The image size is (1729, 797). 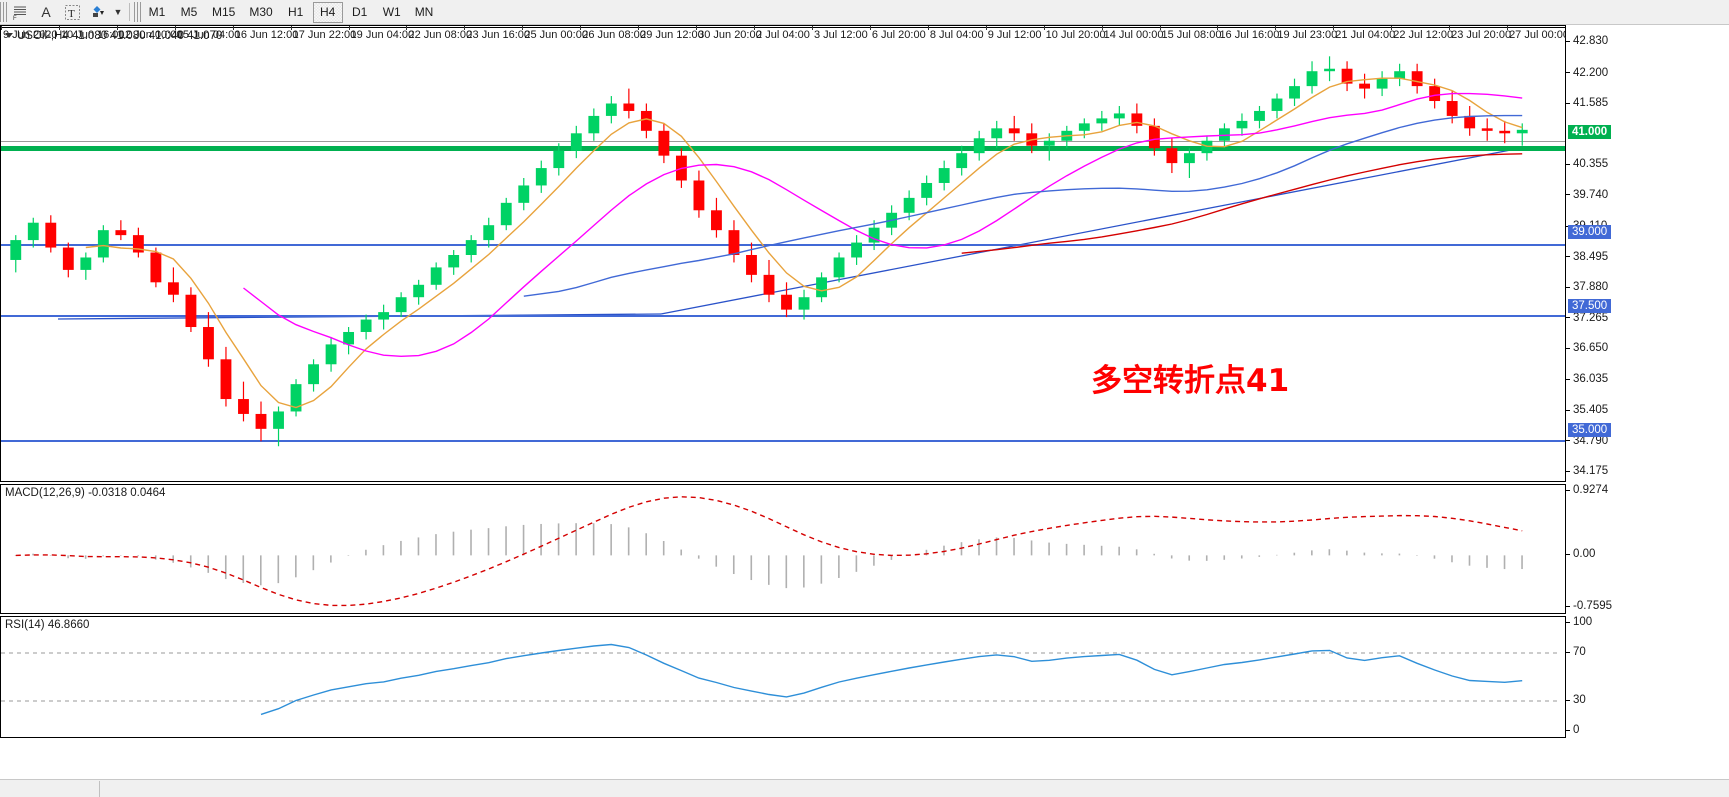 What do you see at coordinates (1587, 103) in the screenshot?
I see `price-tick-41.585: 41.585` at bounding box center [1587, 103].